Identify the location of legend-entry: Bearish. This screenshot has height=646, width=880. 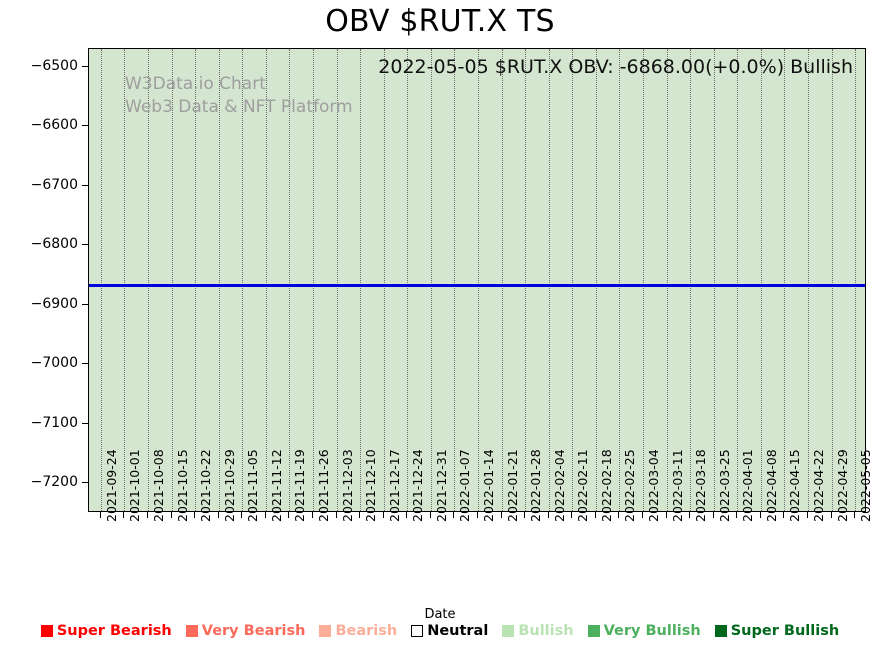
(358, 631).